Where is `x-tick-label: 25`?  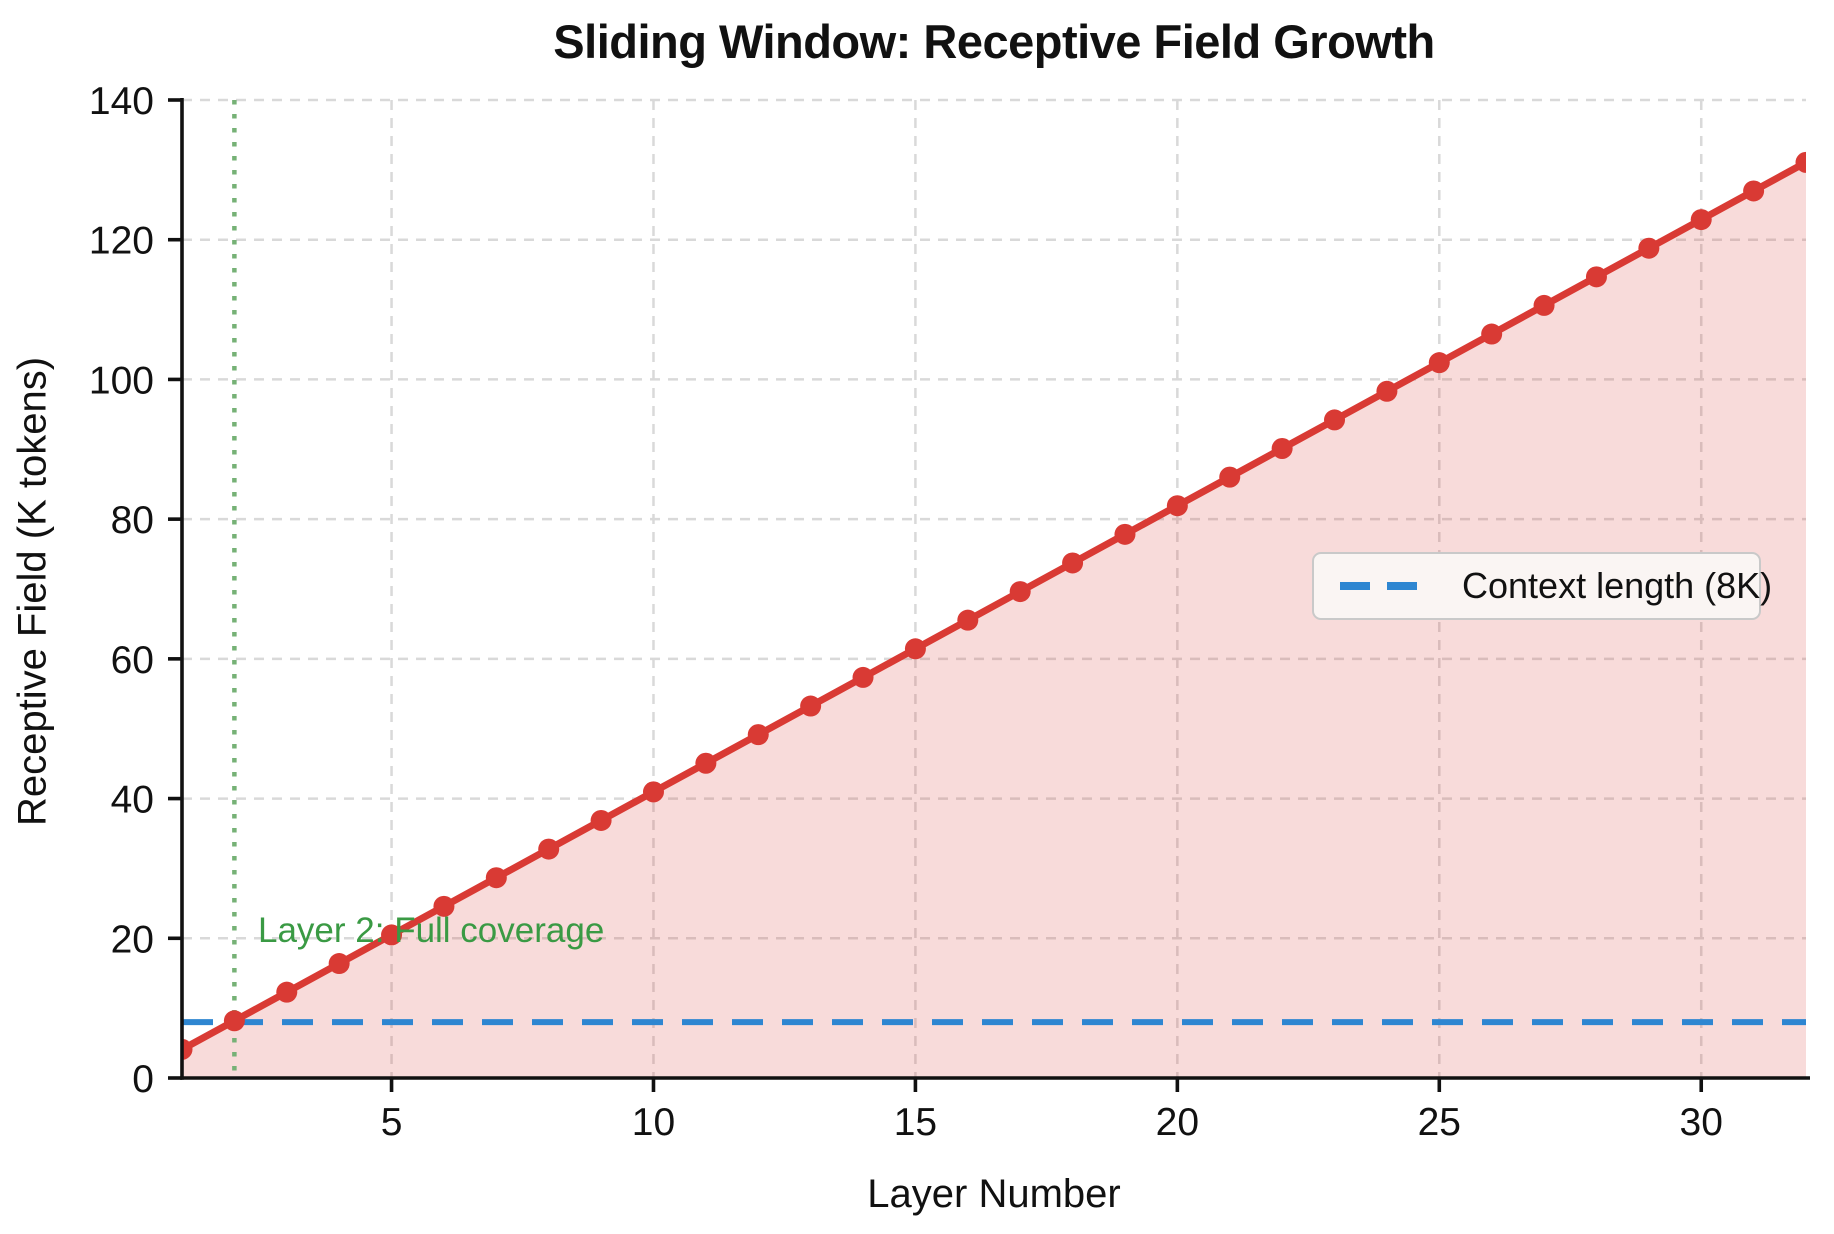 x-tick-label: 25 is located at coordinates (1439, 1122).